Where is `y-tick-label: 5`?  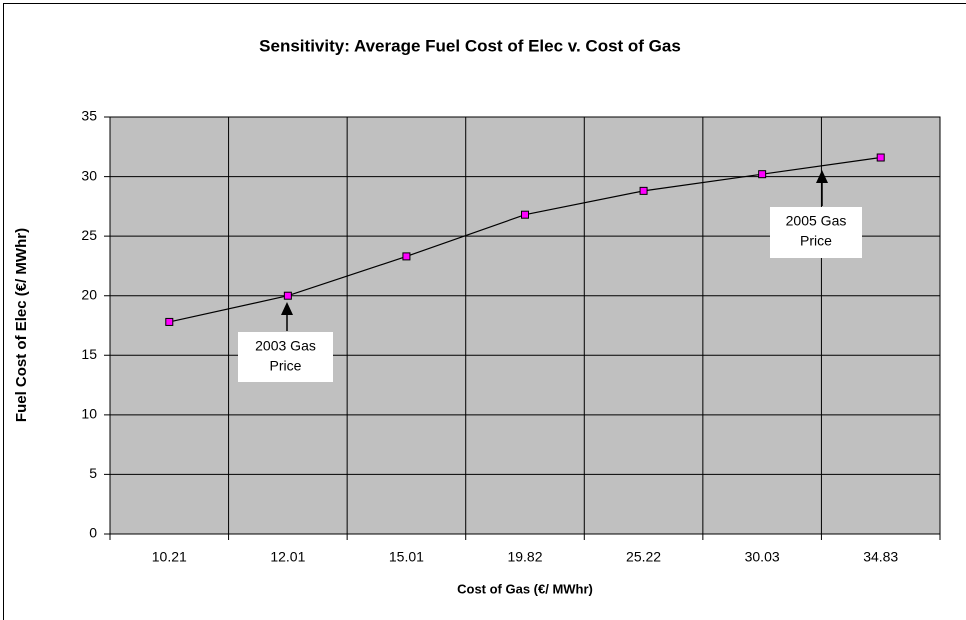
y-tick-label: 5 is located at coordinates (93, 473).